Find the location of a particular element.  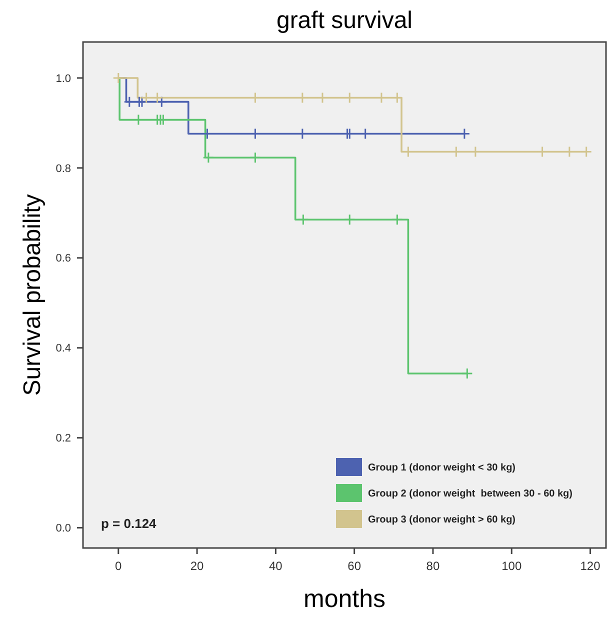

legend-label: Group 3 (donor weight > 60 kg) is located at coordinates (442, 520).